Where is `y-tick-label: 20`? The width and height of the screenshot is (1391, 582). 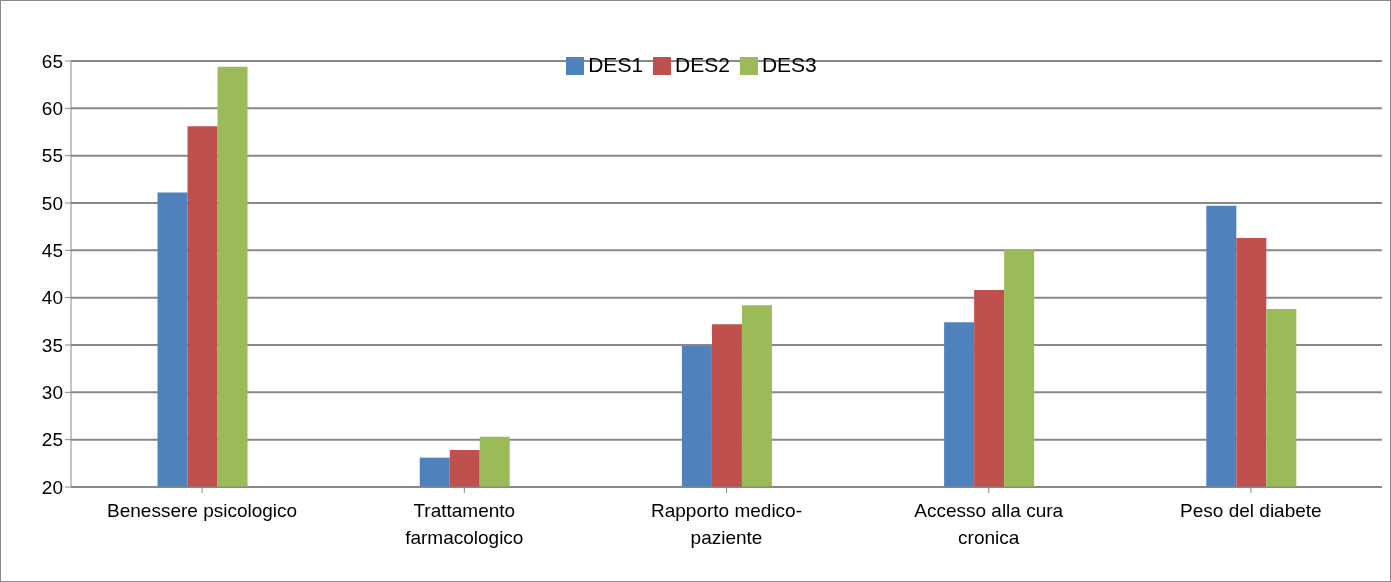 y-tick-label: 20 is located at coordinates (52, 487).